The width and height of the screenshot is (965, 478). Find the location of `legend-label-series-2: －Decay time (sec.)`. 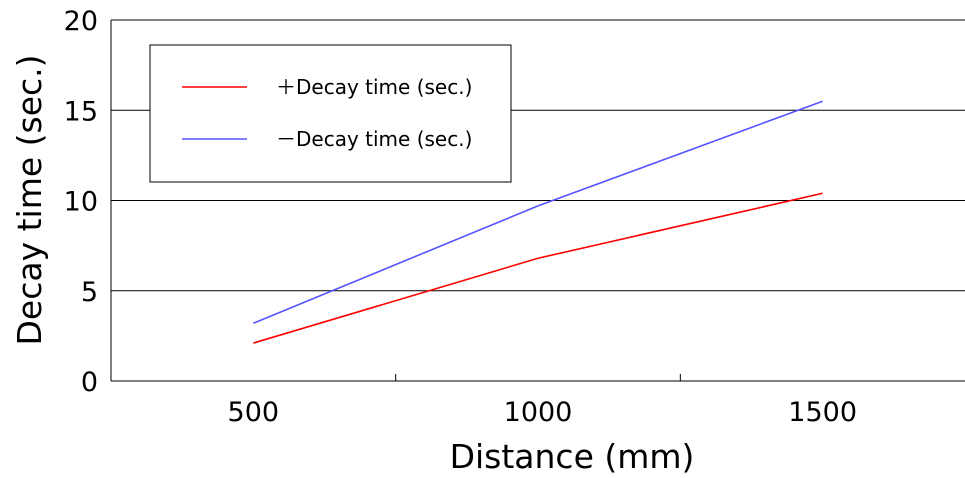

legend-label-series-2: －Decay time (sec.) is located at coordinates (374, 139).